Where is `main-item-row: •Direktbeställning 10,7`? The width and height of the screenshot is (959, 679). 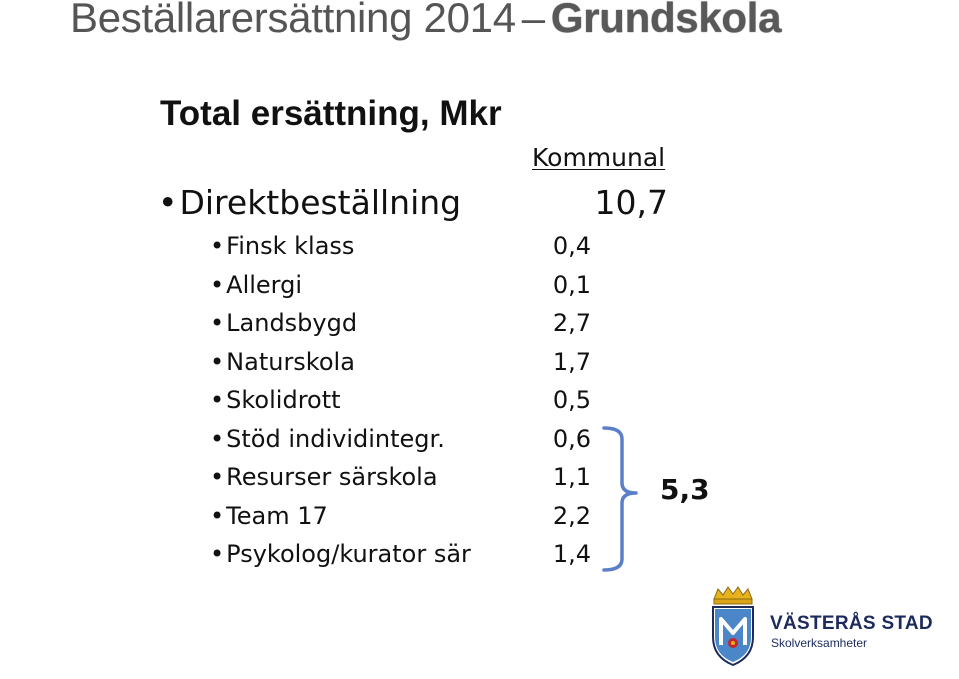 main-item-row: •Direktbeställning 10,7 is located at coordinates (413, 203).